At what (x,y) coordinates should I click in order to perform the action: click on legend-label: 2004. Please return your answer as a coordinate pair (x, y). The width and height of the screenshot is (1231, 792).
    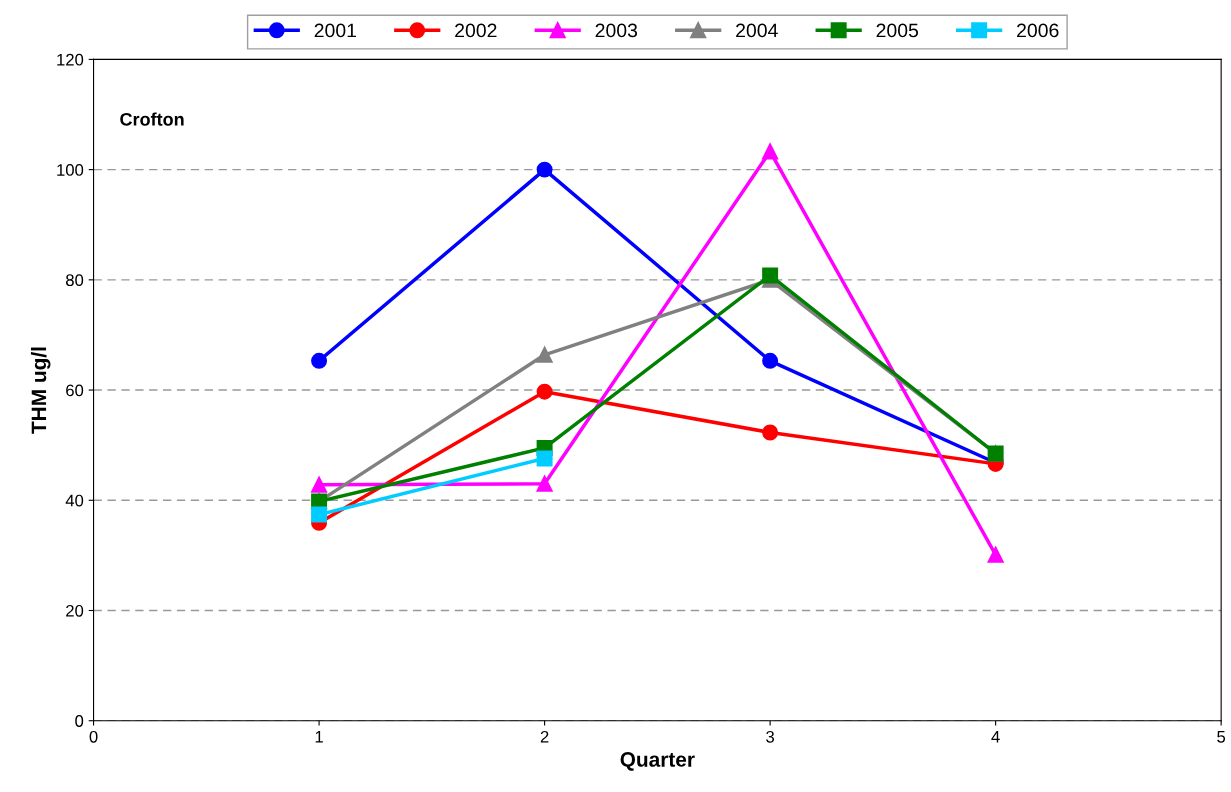
    Looking at the image, I should click on (757, 30).